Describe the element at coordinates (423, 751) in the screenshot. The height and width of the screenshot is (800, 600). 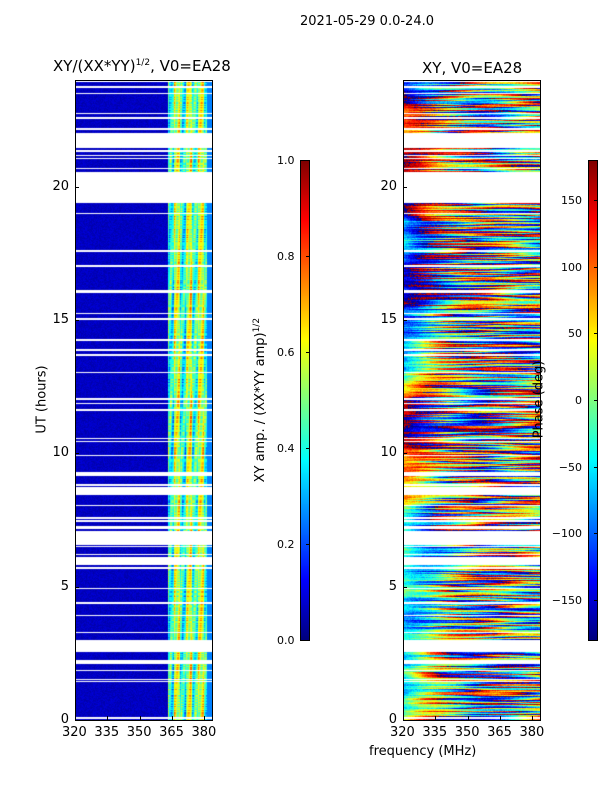
I see `shared-xlabel: frequency (MHz)` at that location.